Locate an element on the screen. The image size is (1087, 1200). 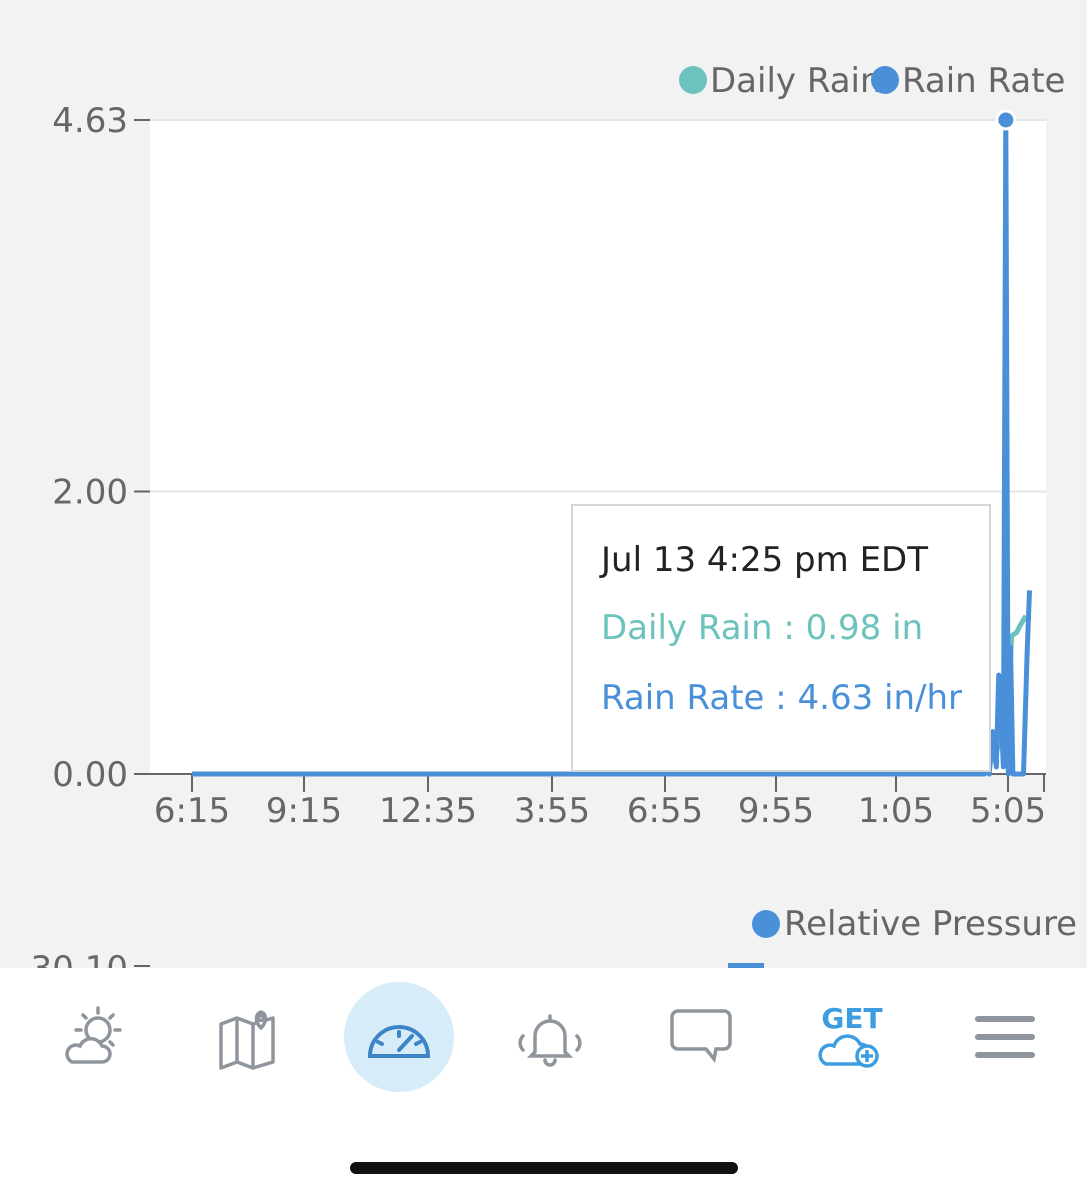
x-tick-label: 9:15 is located at coordinates (304, 811).